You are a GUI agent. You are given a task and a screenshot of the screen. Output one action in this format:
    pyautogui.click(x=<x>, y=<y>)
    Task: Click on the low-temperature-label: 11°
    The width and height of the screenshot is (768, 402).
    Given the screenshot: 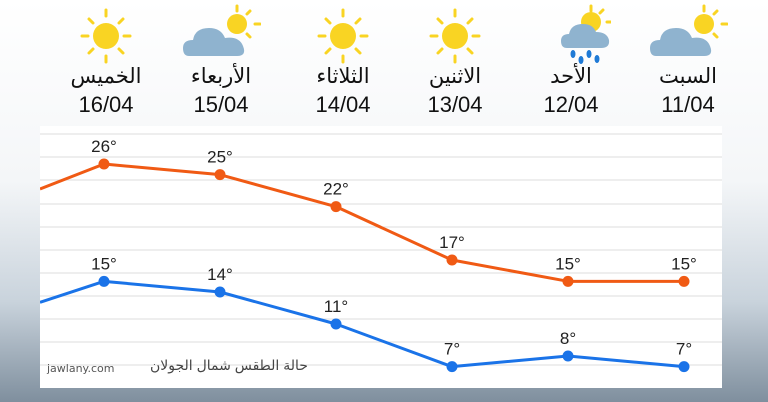 What is the action you would take?
    pyautogui.click(x=336, y=306)
    